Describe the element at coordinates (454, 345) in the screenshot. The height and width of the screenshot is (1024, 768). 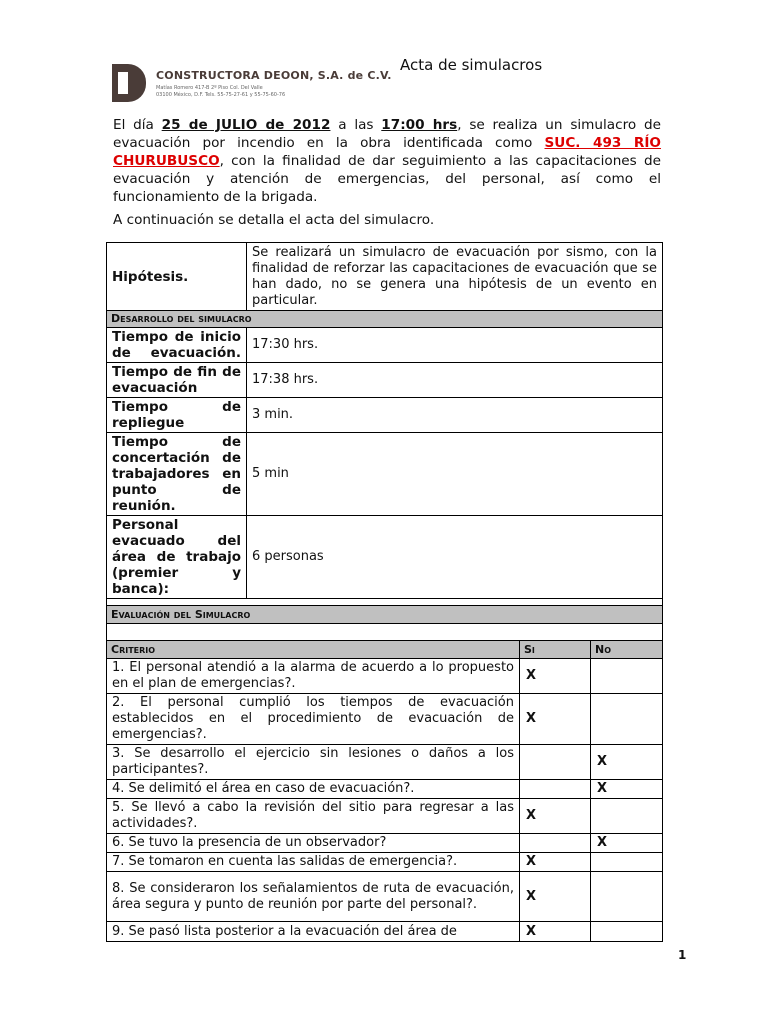
I see `row-value: 17:30 hrs.` at that location.